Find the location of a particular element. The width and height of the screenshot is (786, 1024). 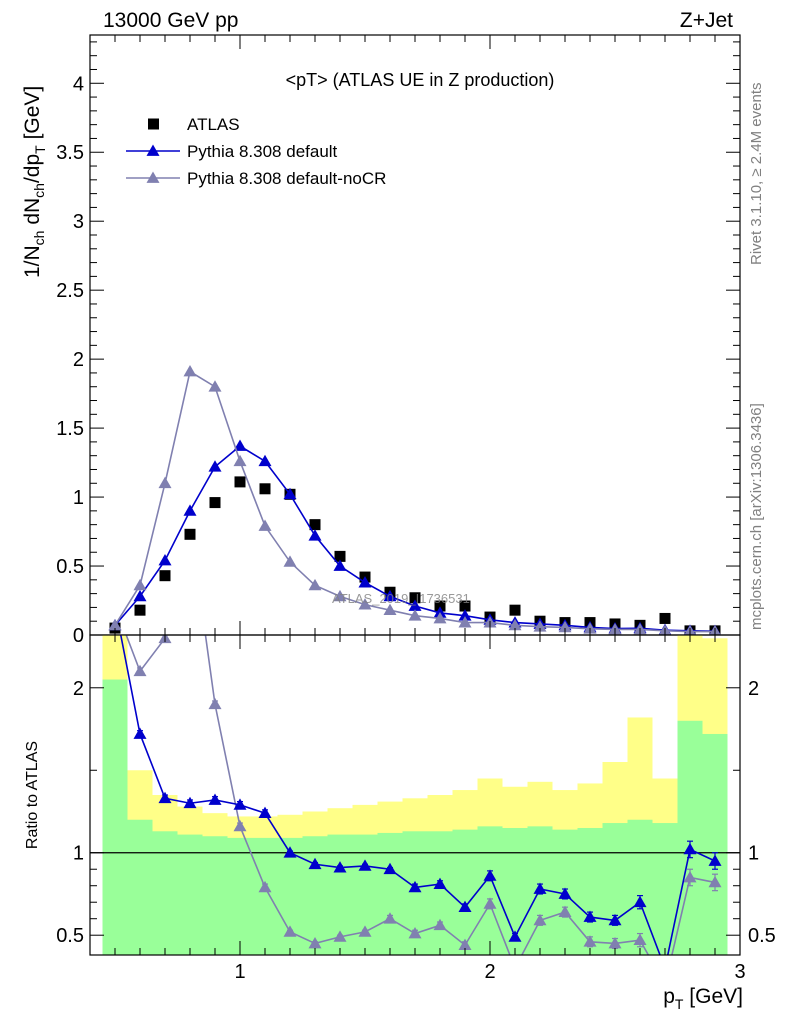

legend-label: Pythia 8.308 default-noCR is located at coordinates (286, 178).